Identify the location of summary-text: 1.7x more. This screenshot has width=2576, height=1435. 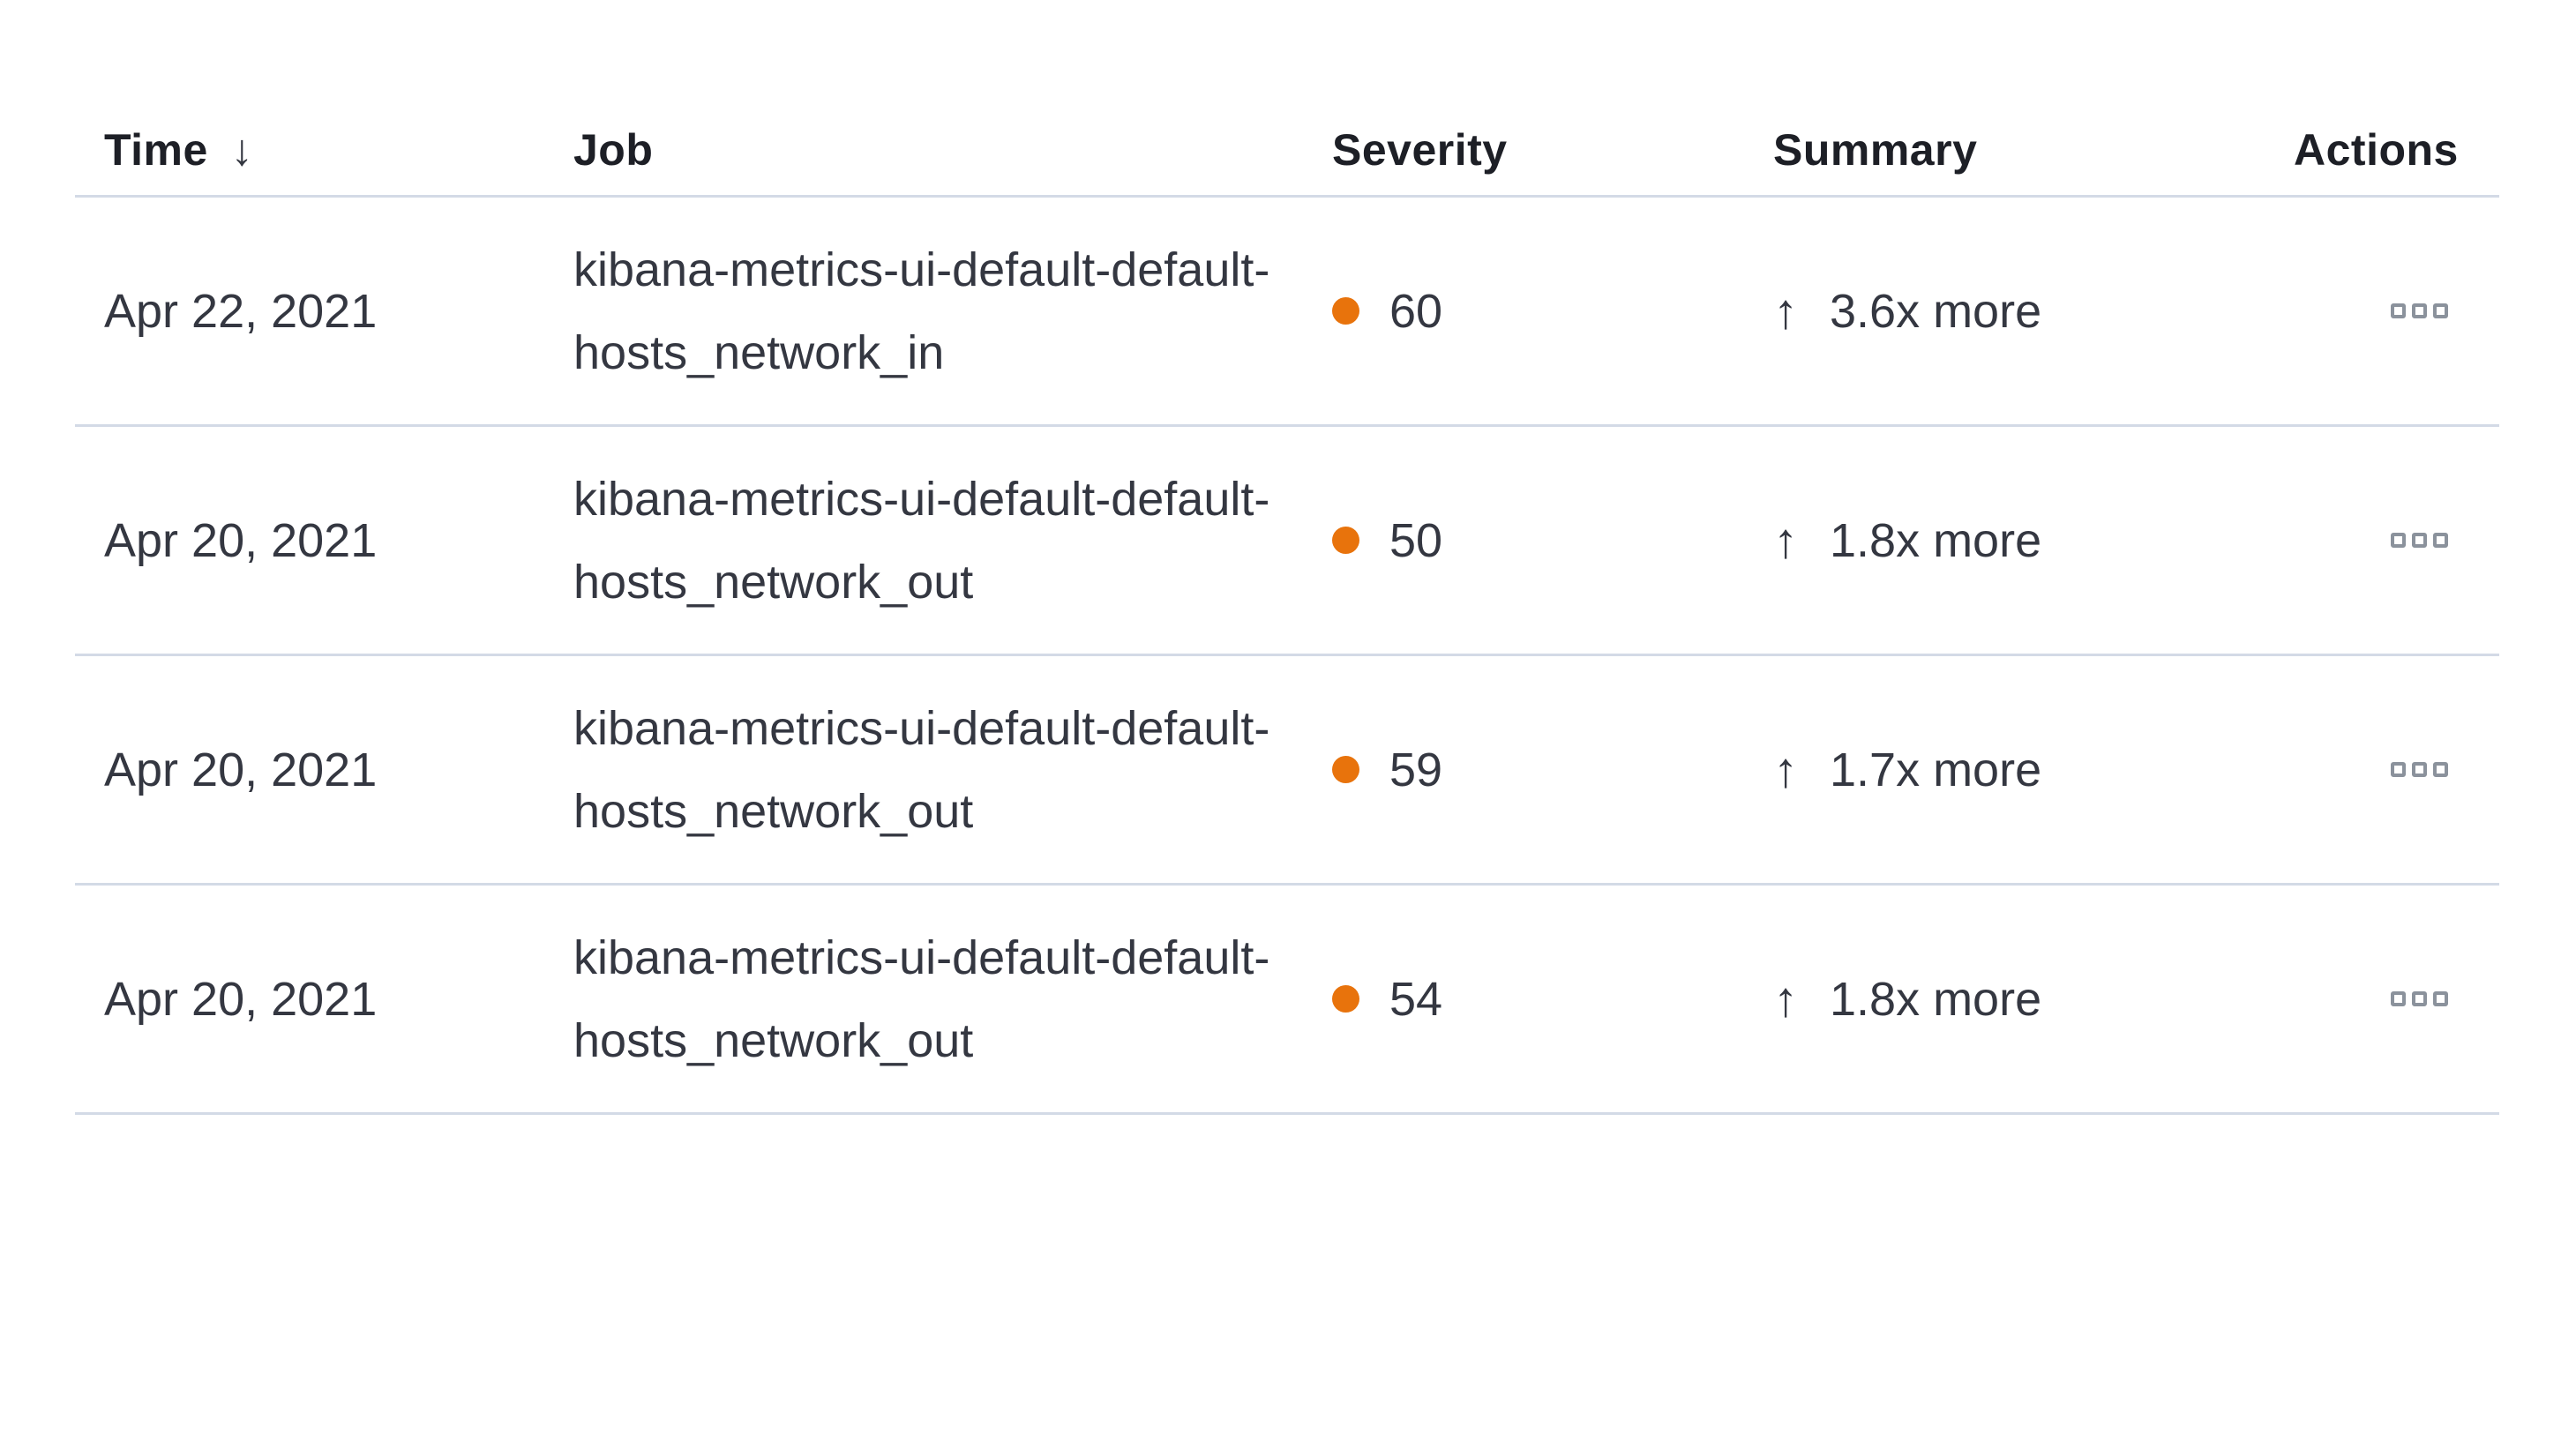
(1936, 769).